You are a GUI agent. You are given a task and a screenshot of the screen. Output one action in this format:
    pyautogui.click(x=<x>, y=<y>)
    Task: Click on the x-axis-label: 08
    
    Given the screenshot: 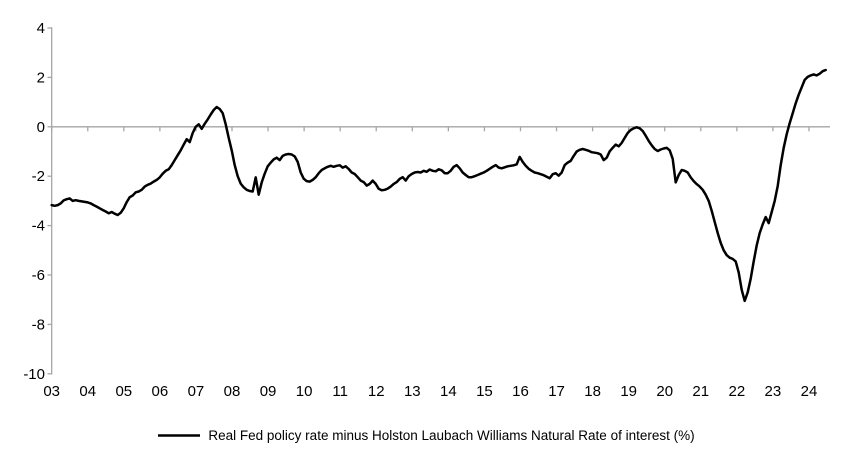 What is the action you would take?
    pyautogui.click(x=232, y=391)
    